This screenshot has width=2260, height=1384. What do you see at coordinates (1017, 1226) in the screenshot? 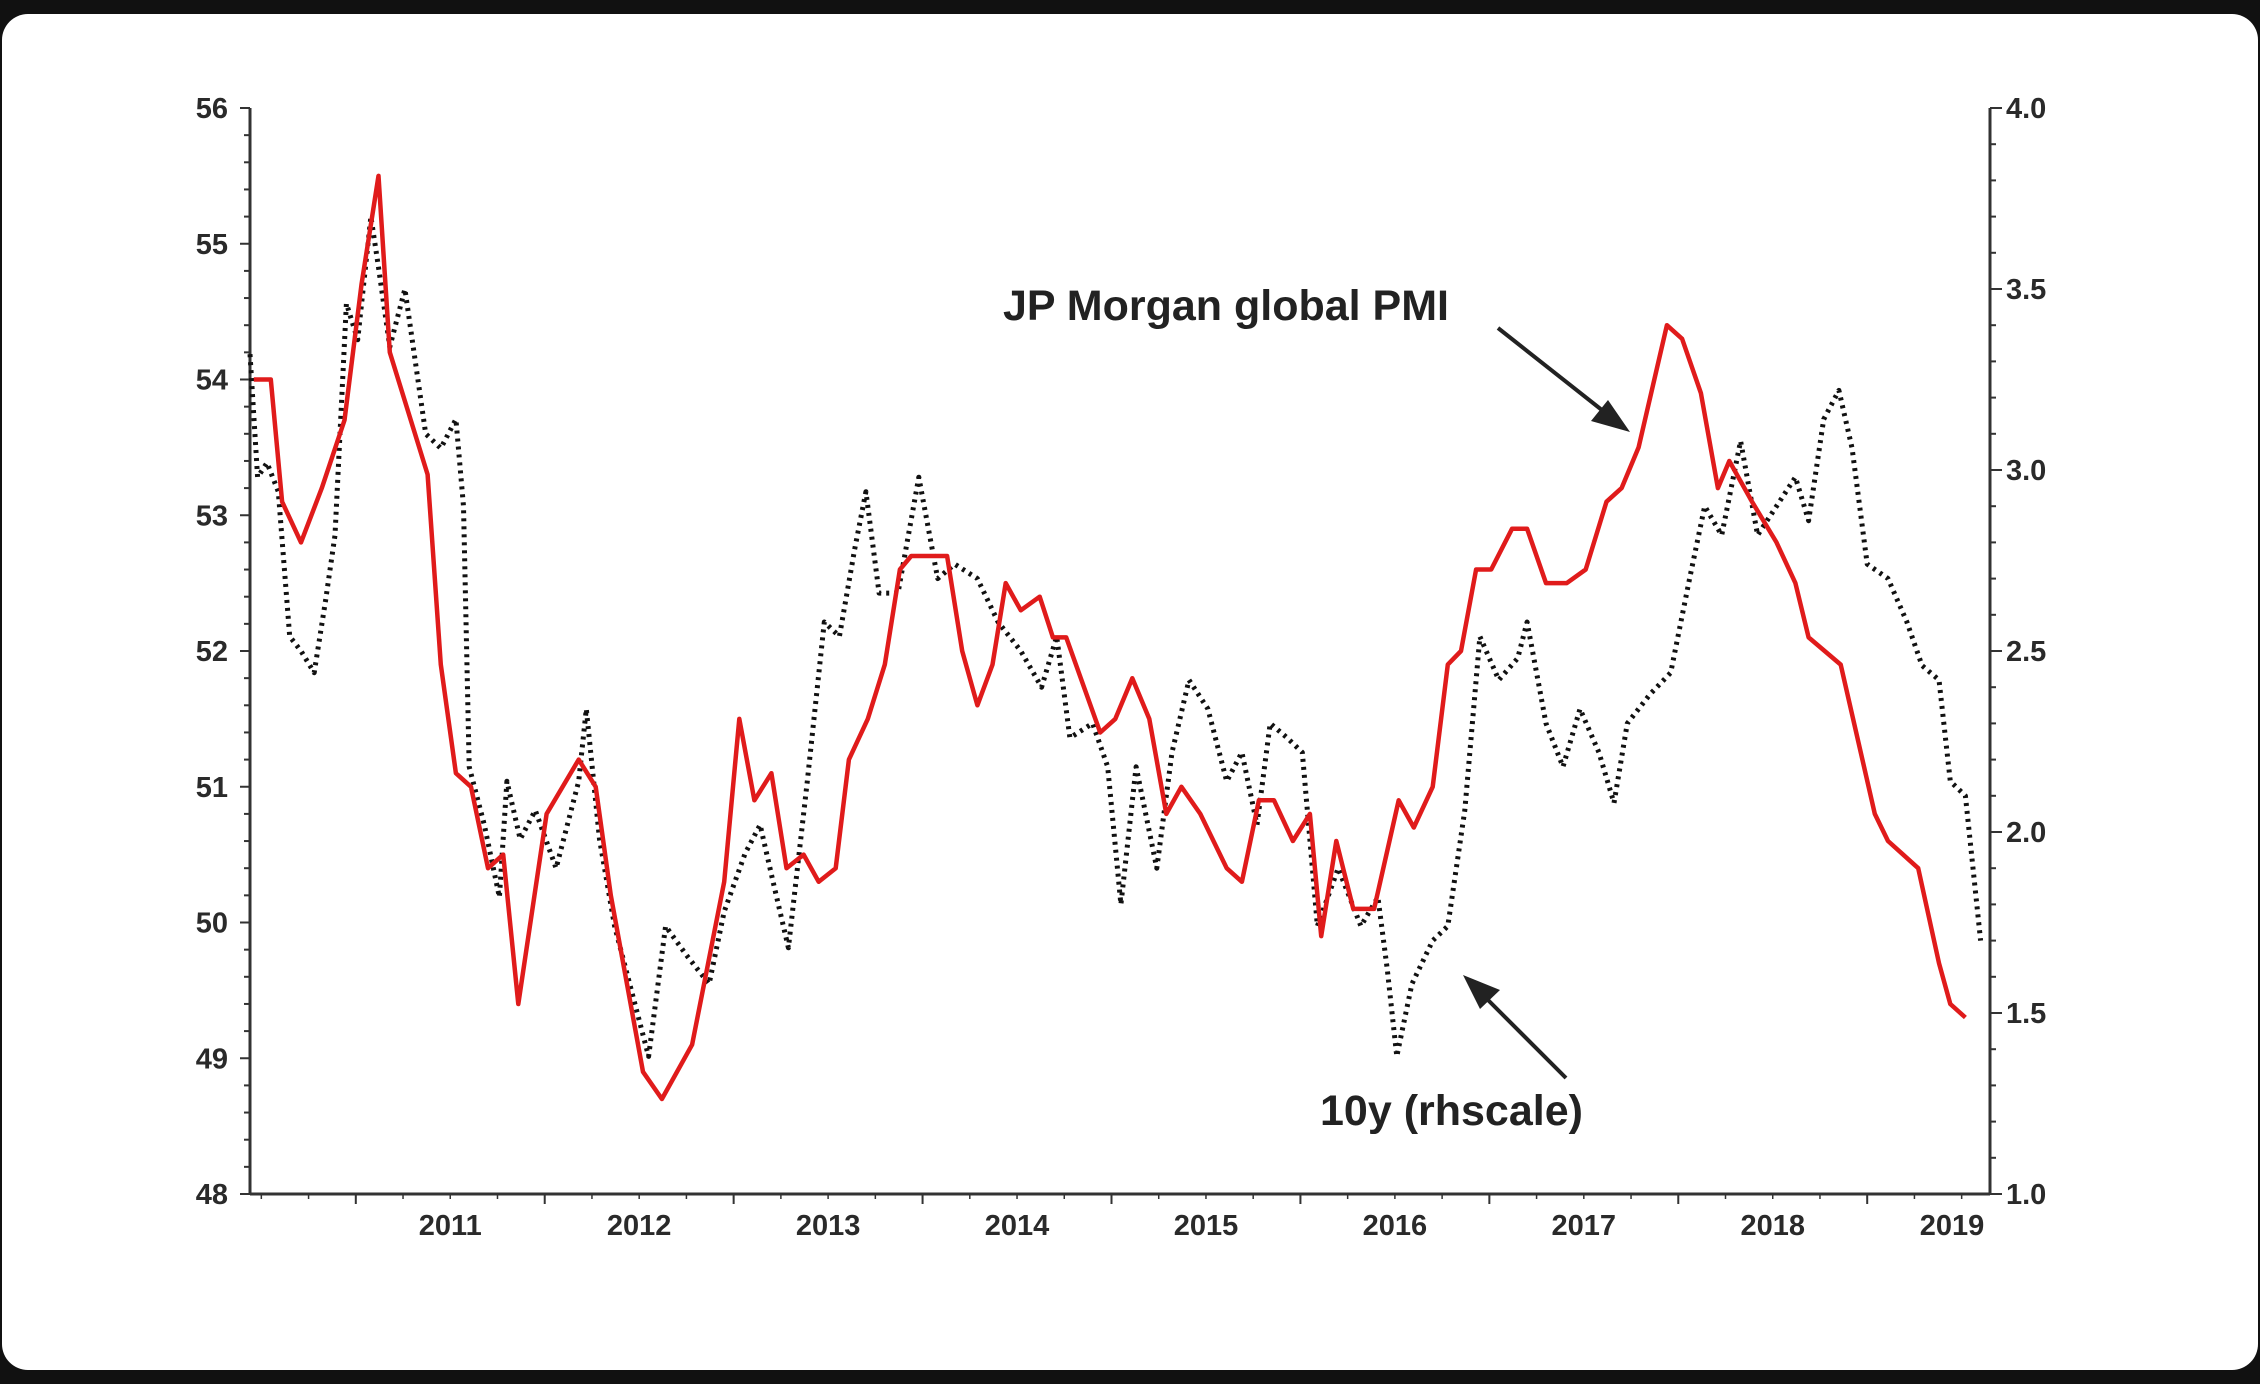
I see `x-axis-tick-label: 2014` at bounding box center [1017, 1226].